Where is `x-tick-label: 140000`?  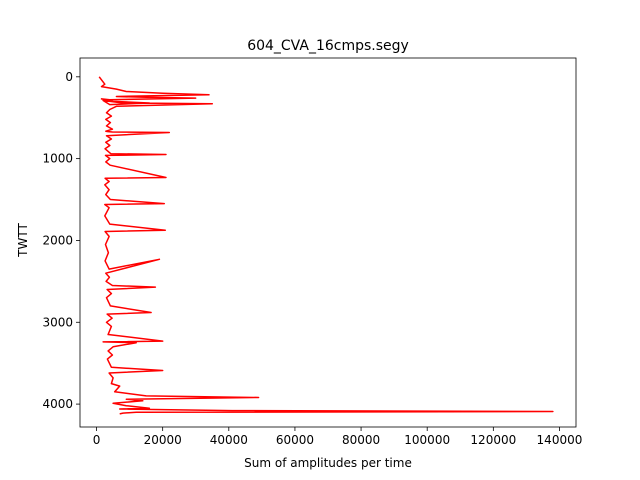
x-tick-label: 140000 is located at coordinates (560, 440).